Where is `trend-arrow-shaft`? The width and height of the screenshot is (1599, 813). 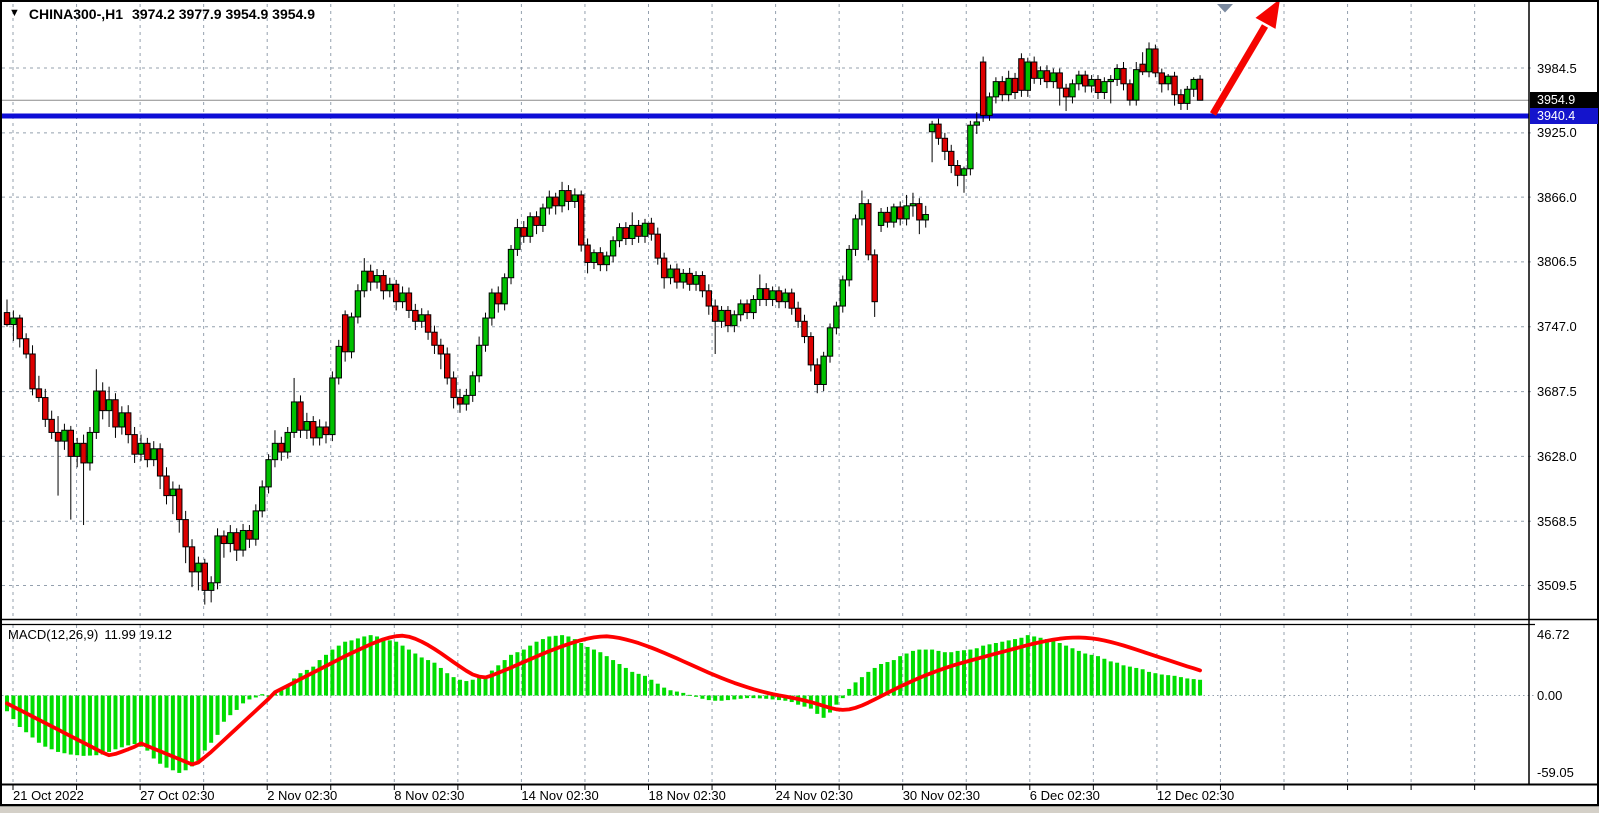
trend-arrow-shaft is located at coordinates (1239, 70).